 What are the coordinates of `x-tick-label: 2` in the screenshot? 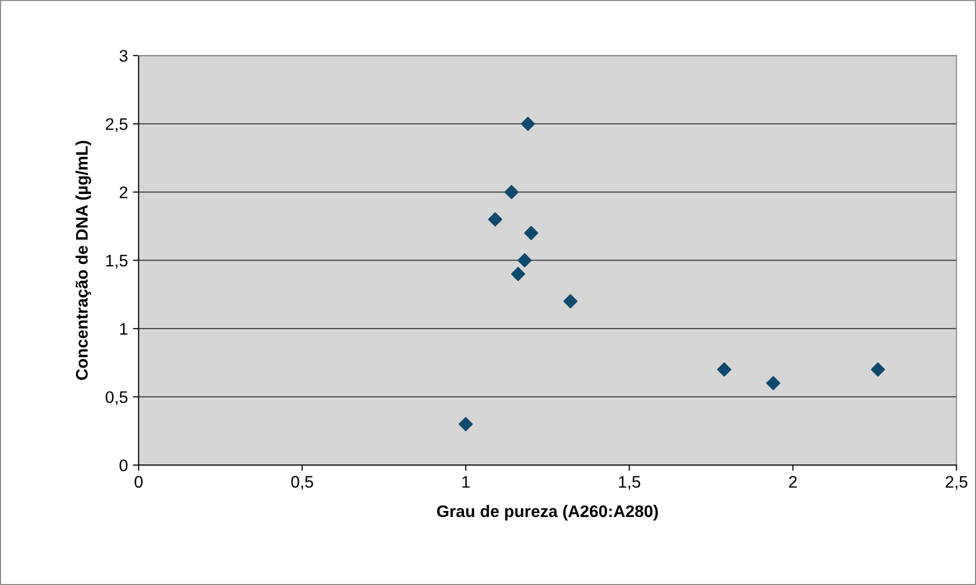 It's located at (793, 482).